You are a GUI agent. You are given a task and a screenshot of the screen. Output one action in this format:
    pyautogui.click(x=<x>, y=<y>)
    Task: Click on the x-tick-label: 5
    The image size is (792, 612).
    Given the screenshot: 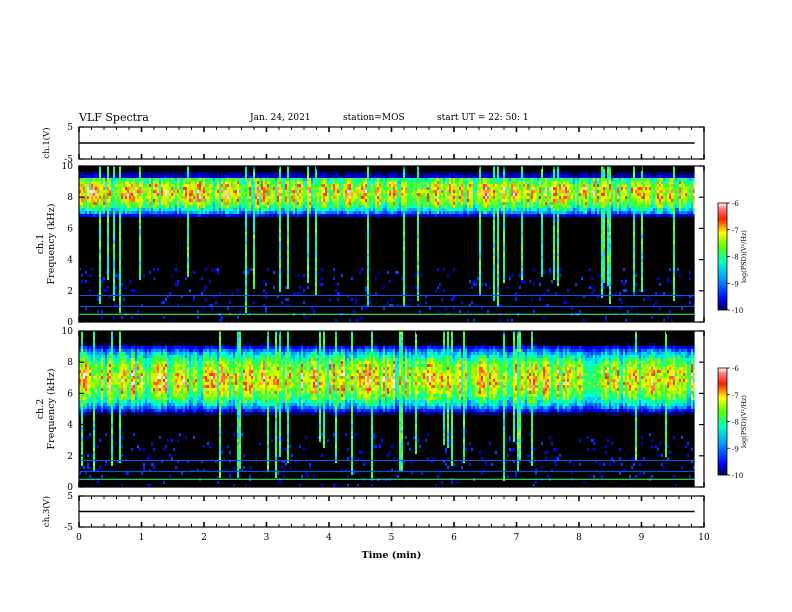 What is the action you would take?
    pyautogui.click(x=392, y=538)
    